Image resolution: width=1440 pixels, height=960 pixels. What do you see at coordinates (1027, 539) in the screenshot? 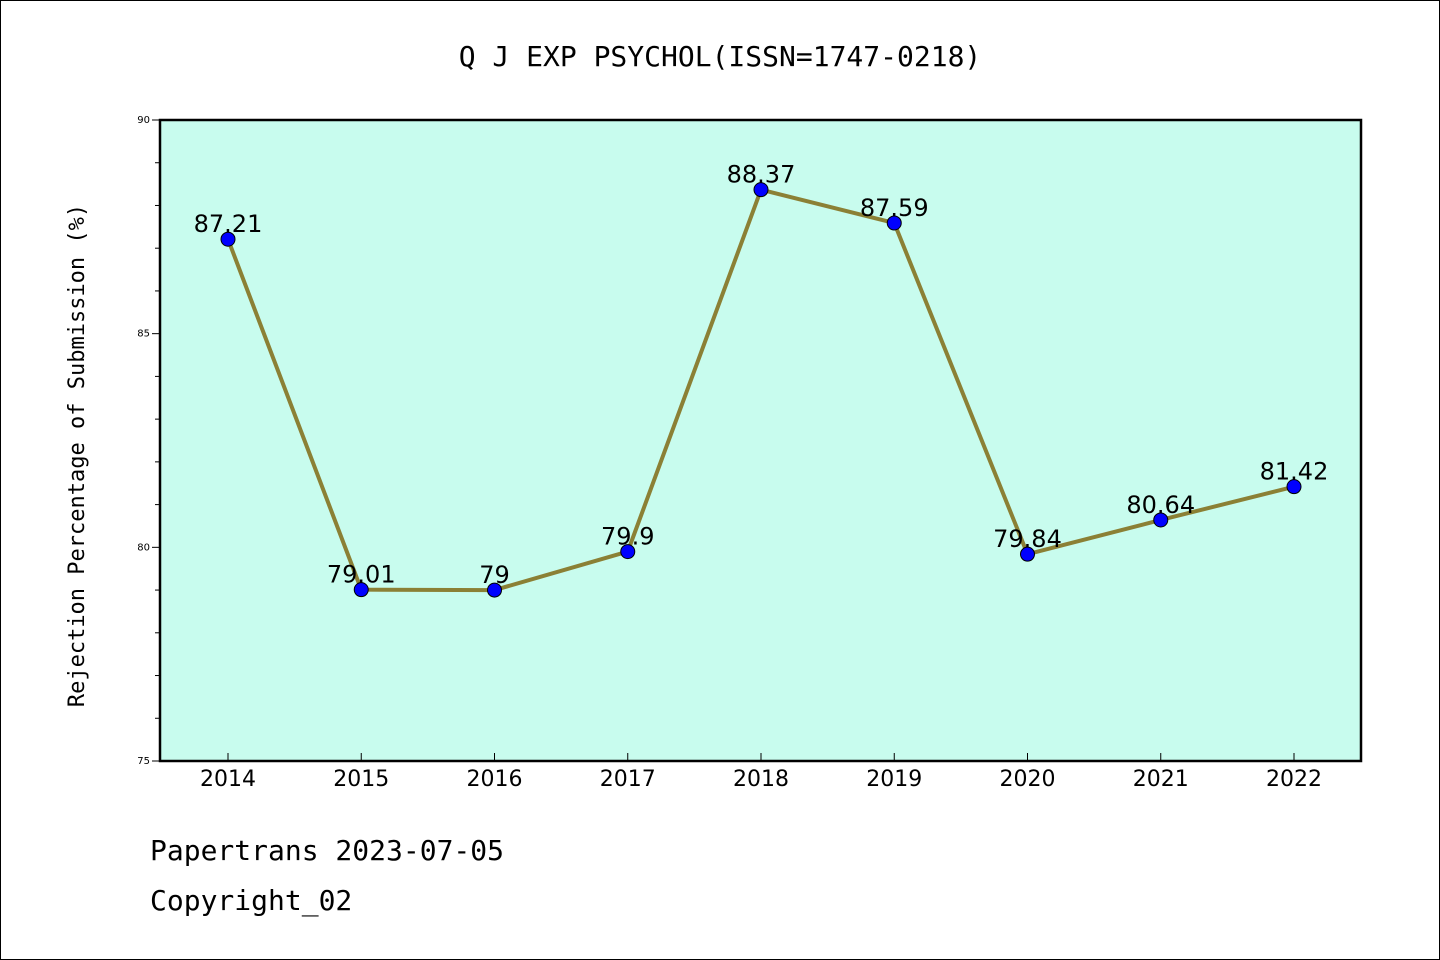
I see `data-value-label: 79.84` at bounding box center [1027, 539].